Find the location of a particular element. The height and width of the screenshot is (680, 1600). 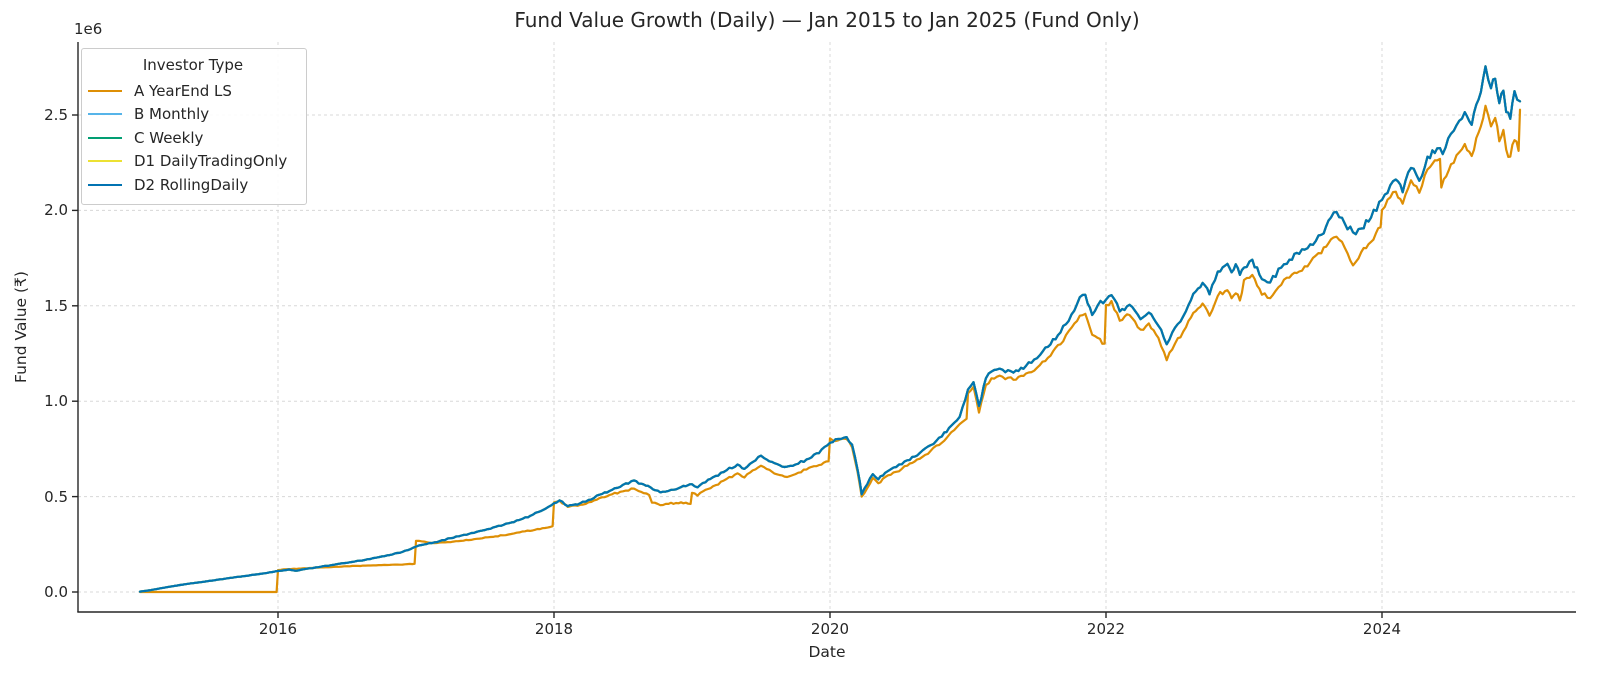

legend-item: C Weekly is located at coordinates (193, 138).